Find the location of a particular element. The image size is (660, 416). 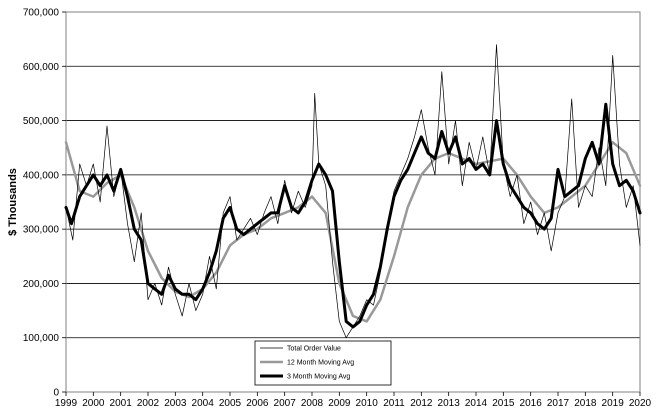

x-tick-label-3: 2002 is located at coordinates (148, 403).